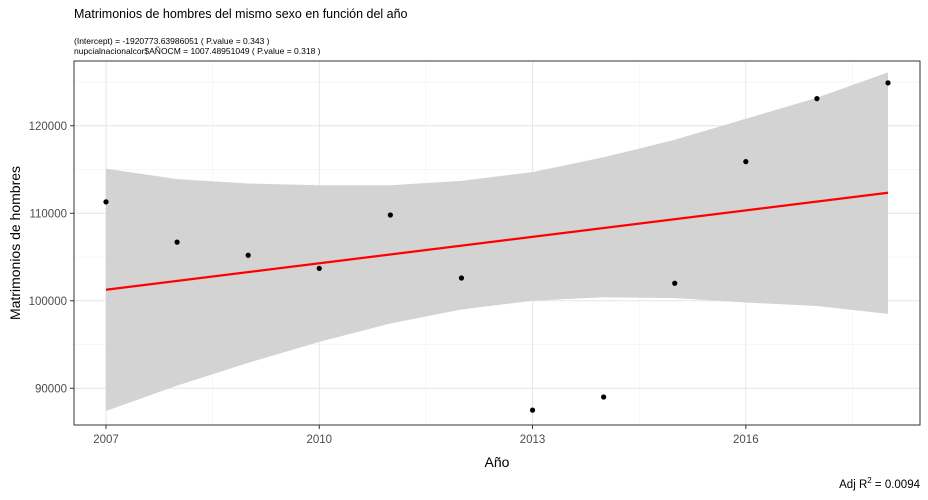 The height and width of the screenshot is (500, 928). Describe the element at coordinates (15, 243) in the screenshot. I see `y-axis-title: Matrimonios de hombres` at that location.